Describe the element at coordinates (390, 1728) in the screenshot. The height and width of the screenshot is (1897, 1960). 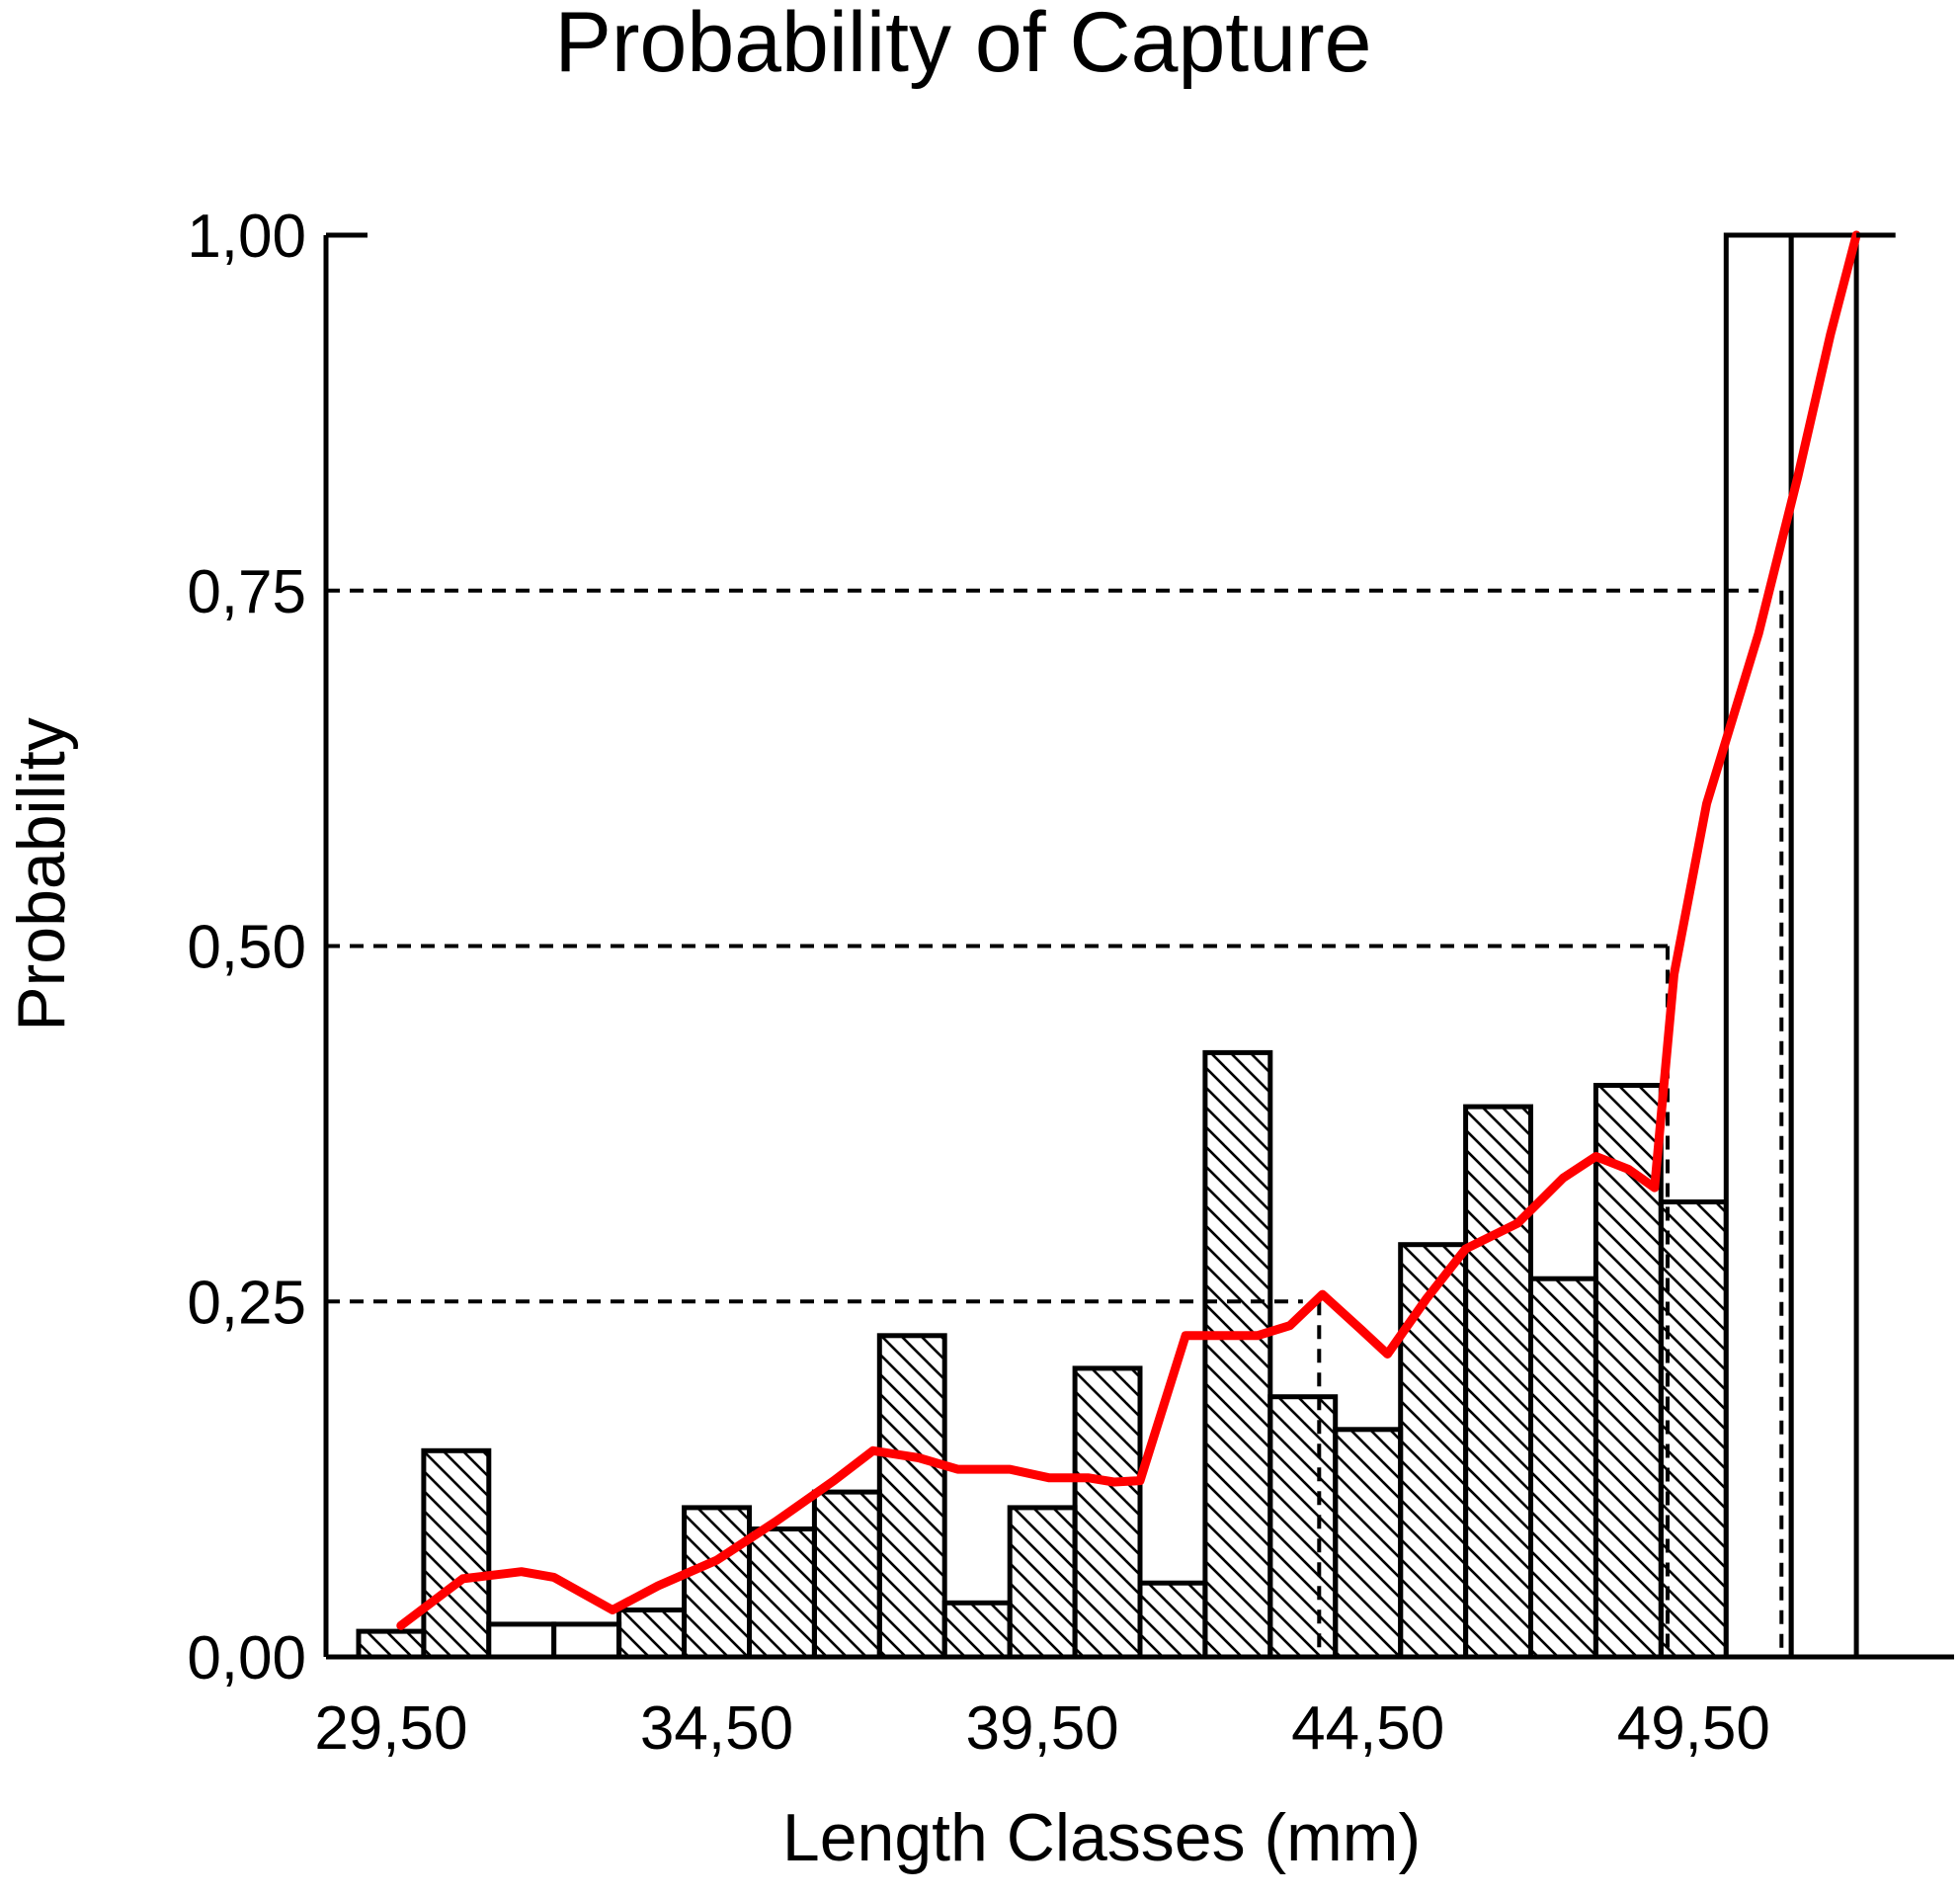
I see `x-tick-label-0: 29,50` at that location.